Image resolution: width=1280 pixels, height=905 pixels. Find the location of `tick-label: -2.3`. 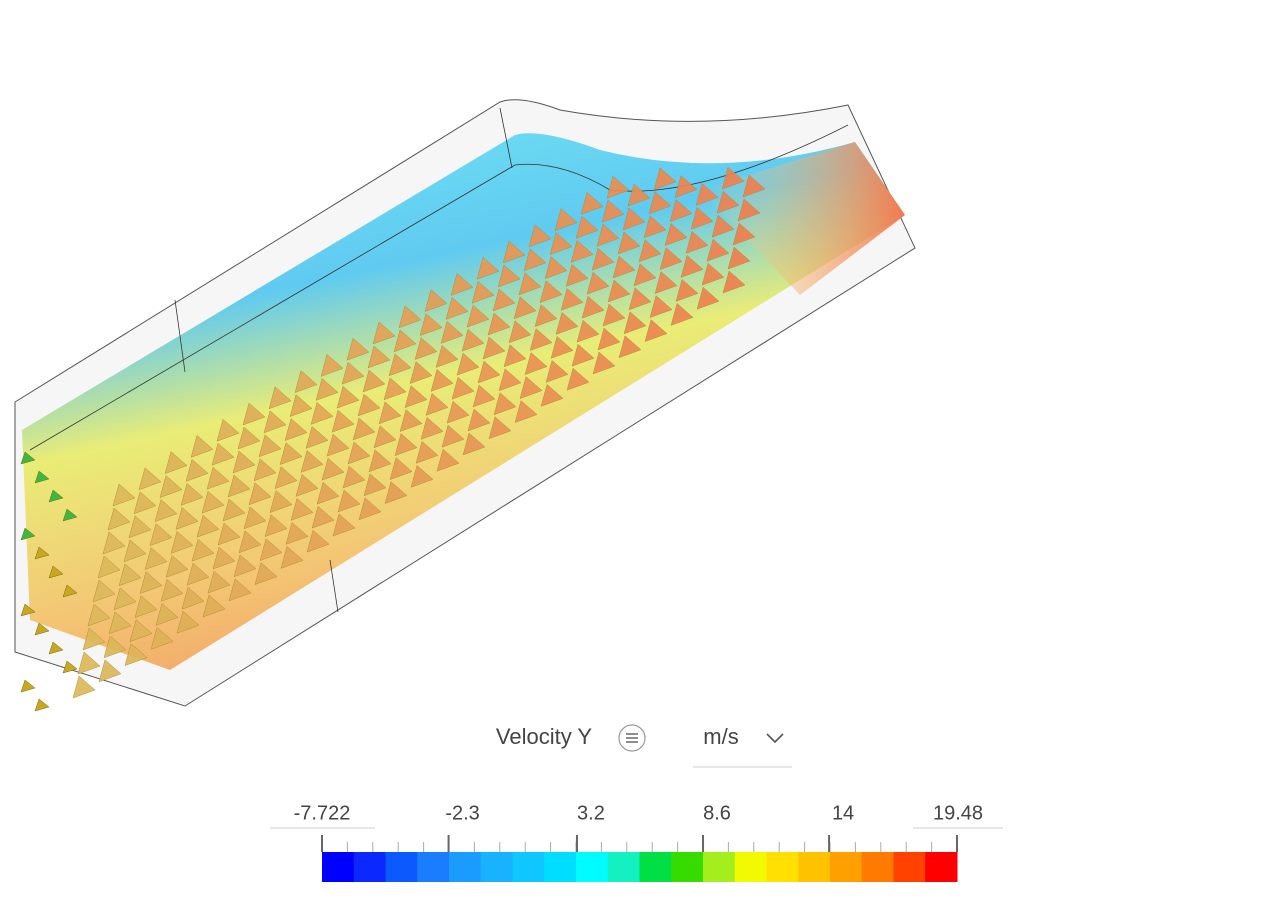

tick-label: -2.3 is located at coordinates (462, 813).